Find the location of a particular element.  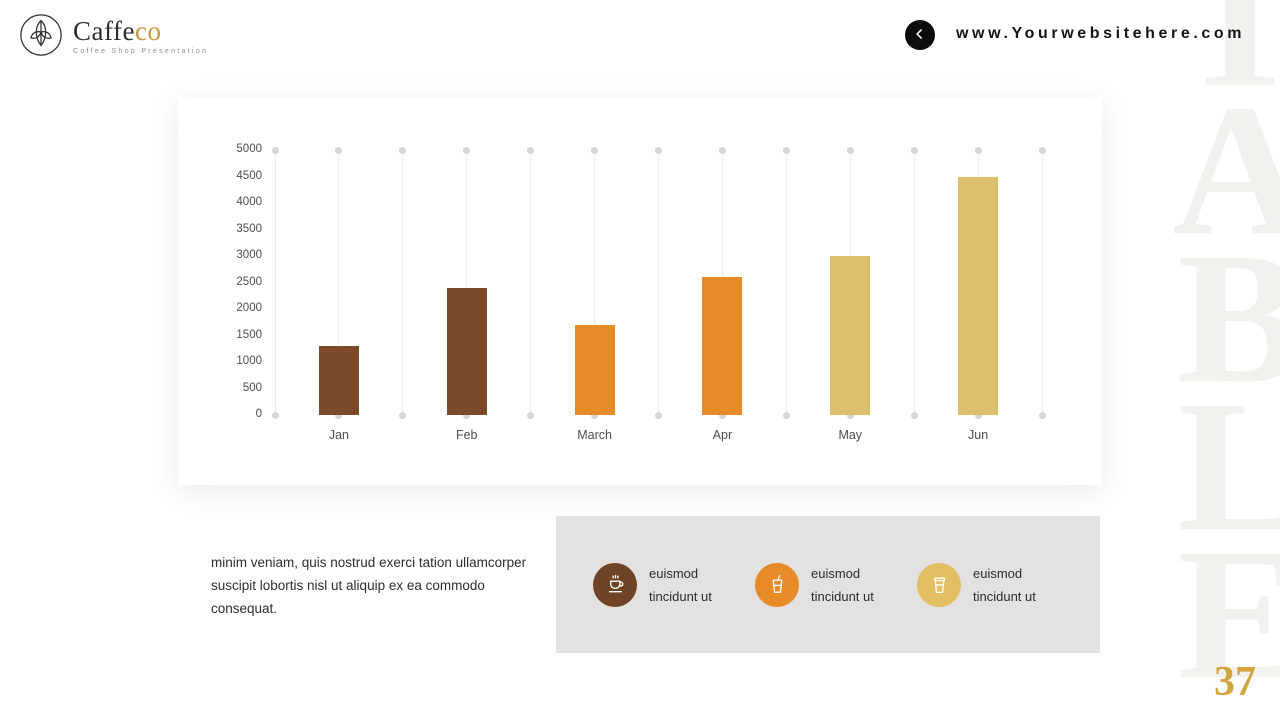

y-axis-label: 3000 is located at coordinates (249, 255).